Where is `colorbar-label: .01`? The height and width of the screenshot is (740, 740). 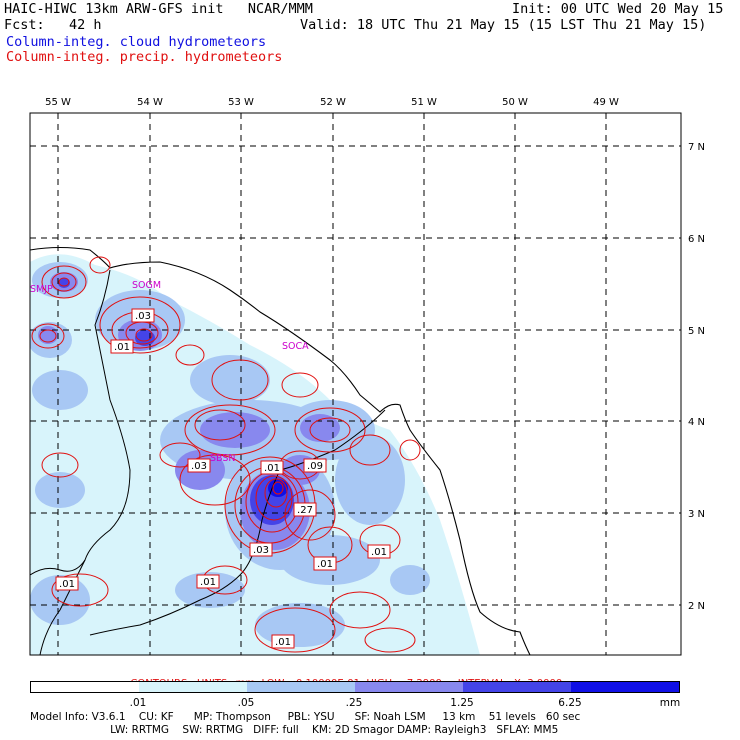
colorbar-label: .01 is located at coordinates (138, 703).